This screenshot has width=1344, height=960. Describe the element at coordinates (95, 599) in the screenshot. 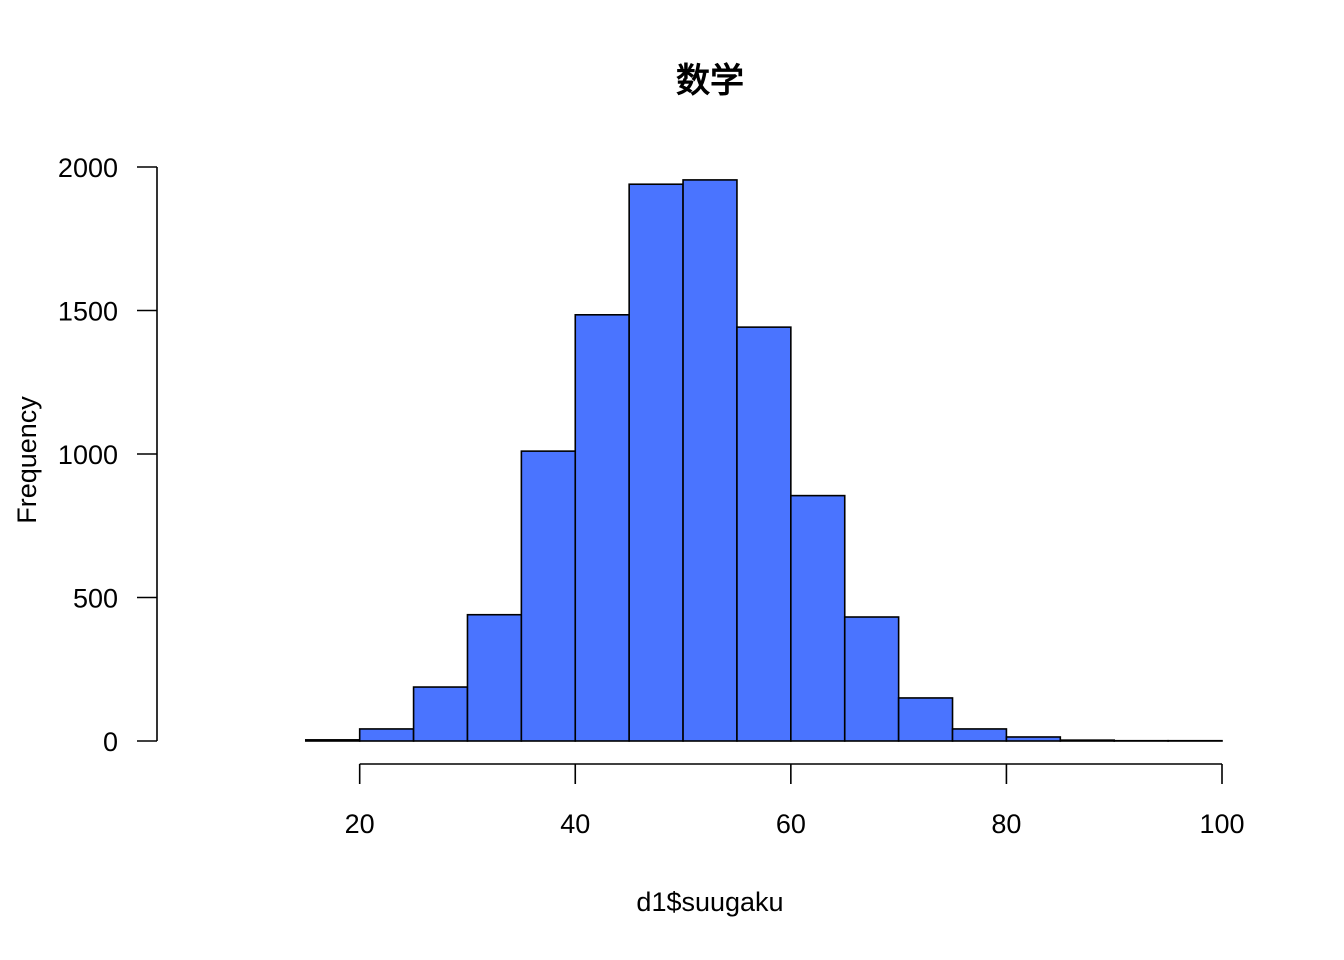

I see `y-tick-label: 500` at that location.